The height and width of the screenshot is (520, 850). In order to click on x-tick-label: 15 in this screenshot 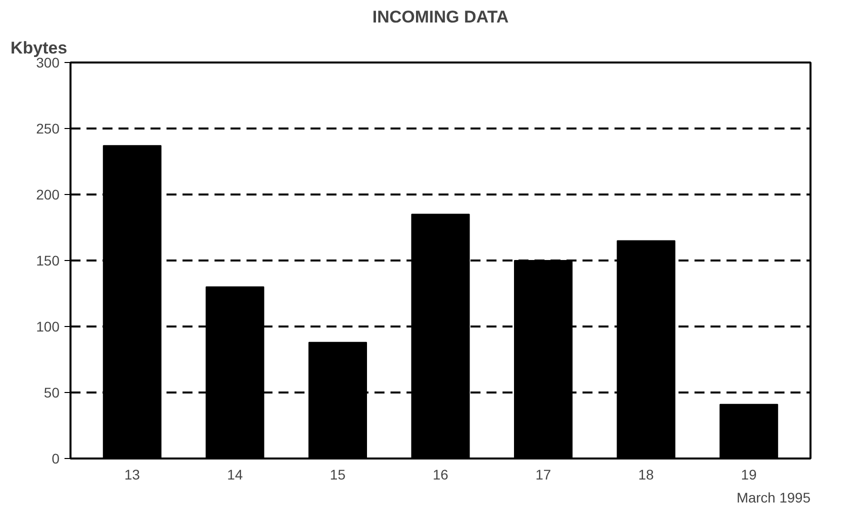, I will do `click(338, 474)`.